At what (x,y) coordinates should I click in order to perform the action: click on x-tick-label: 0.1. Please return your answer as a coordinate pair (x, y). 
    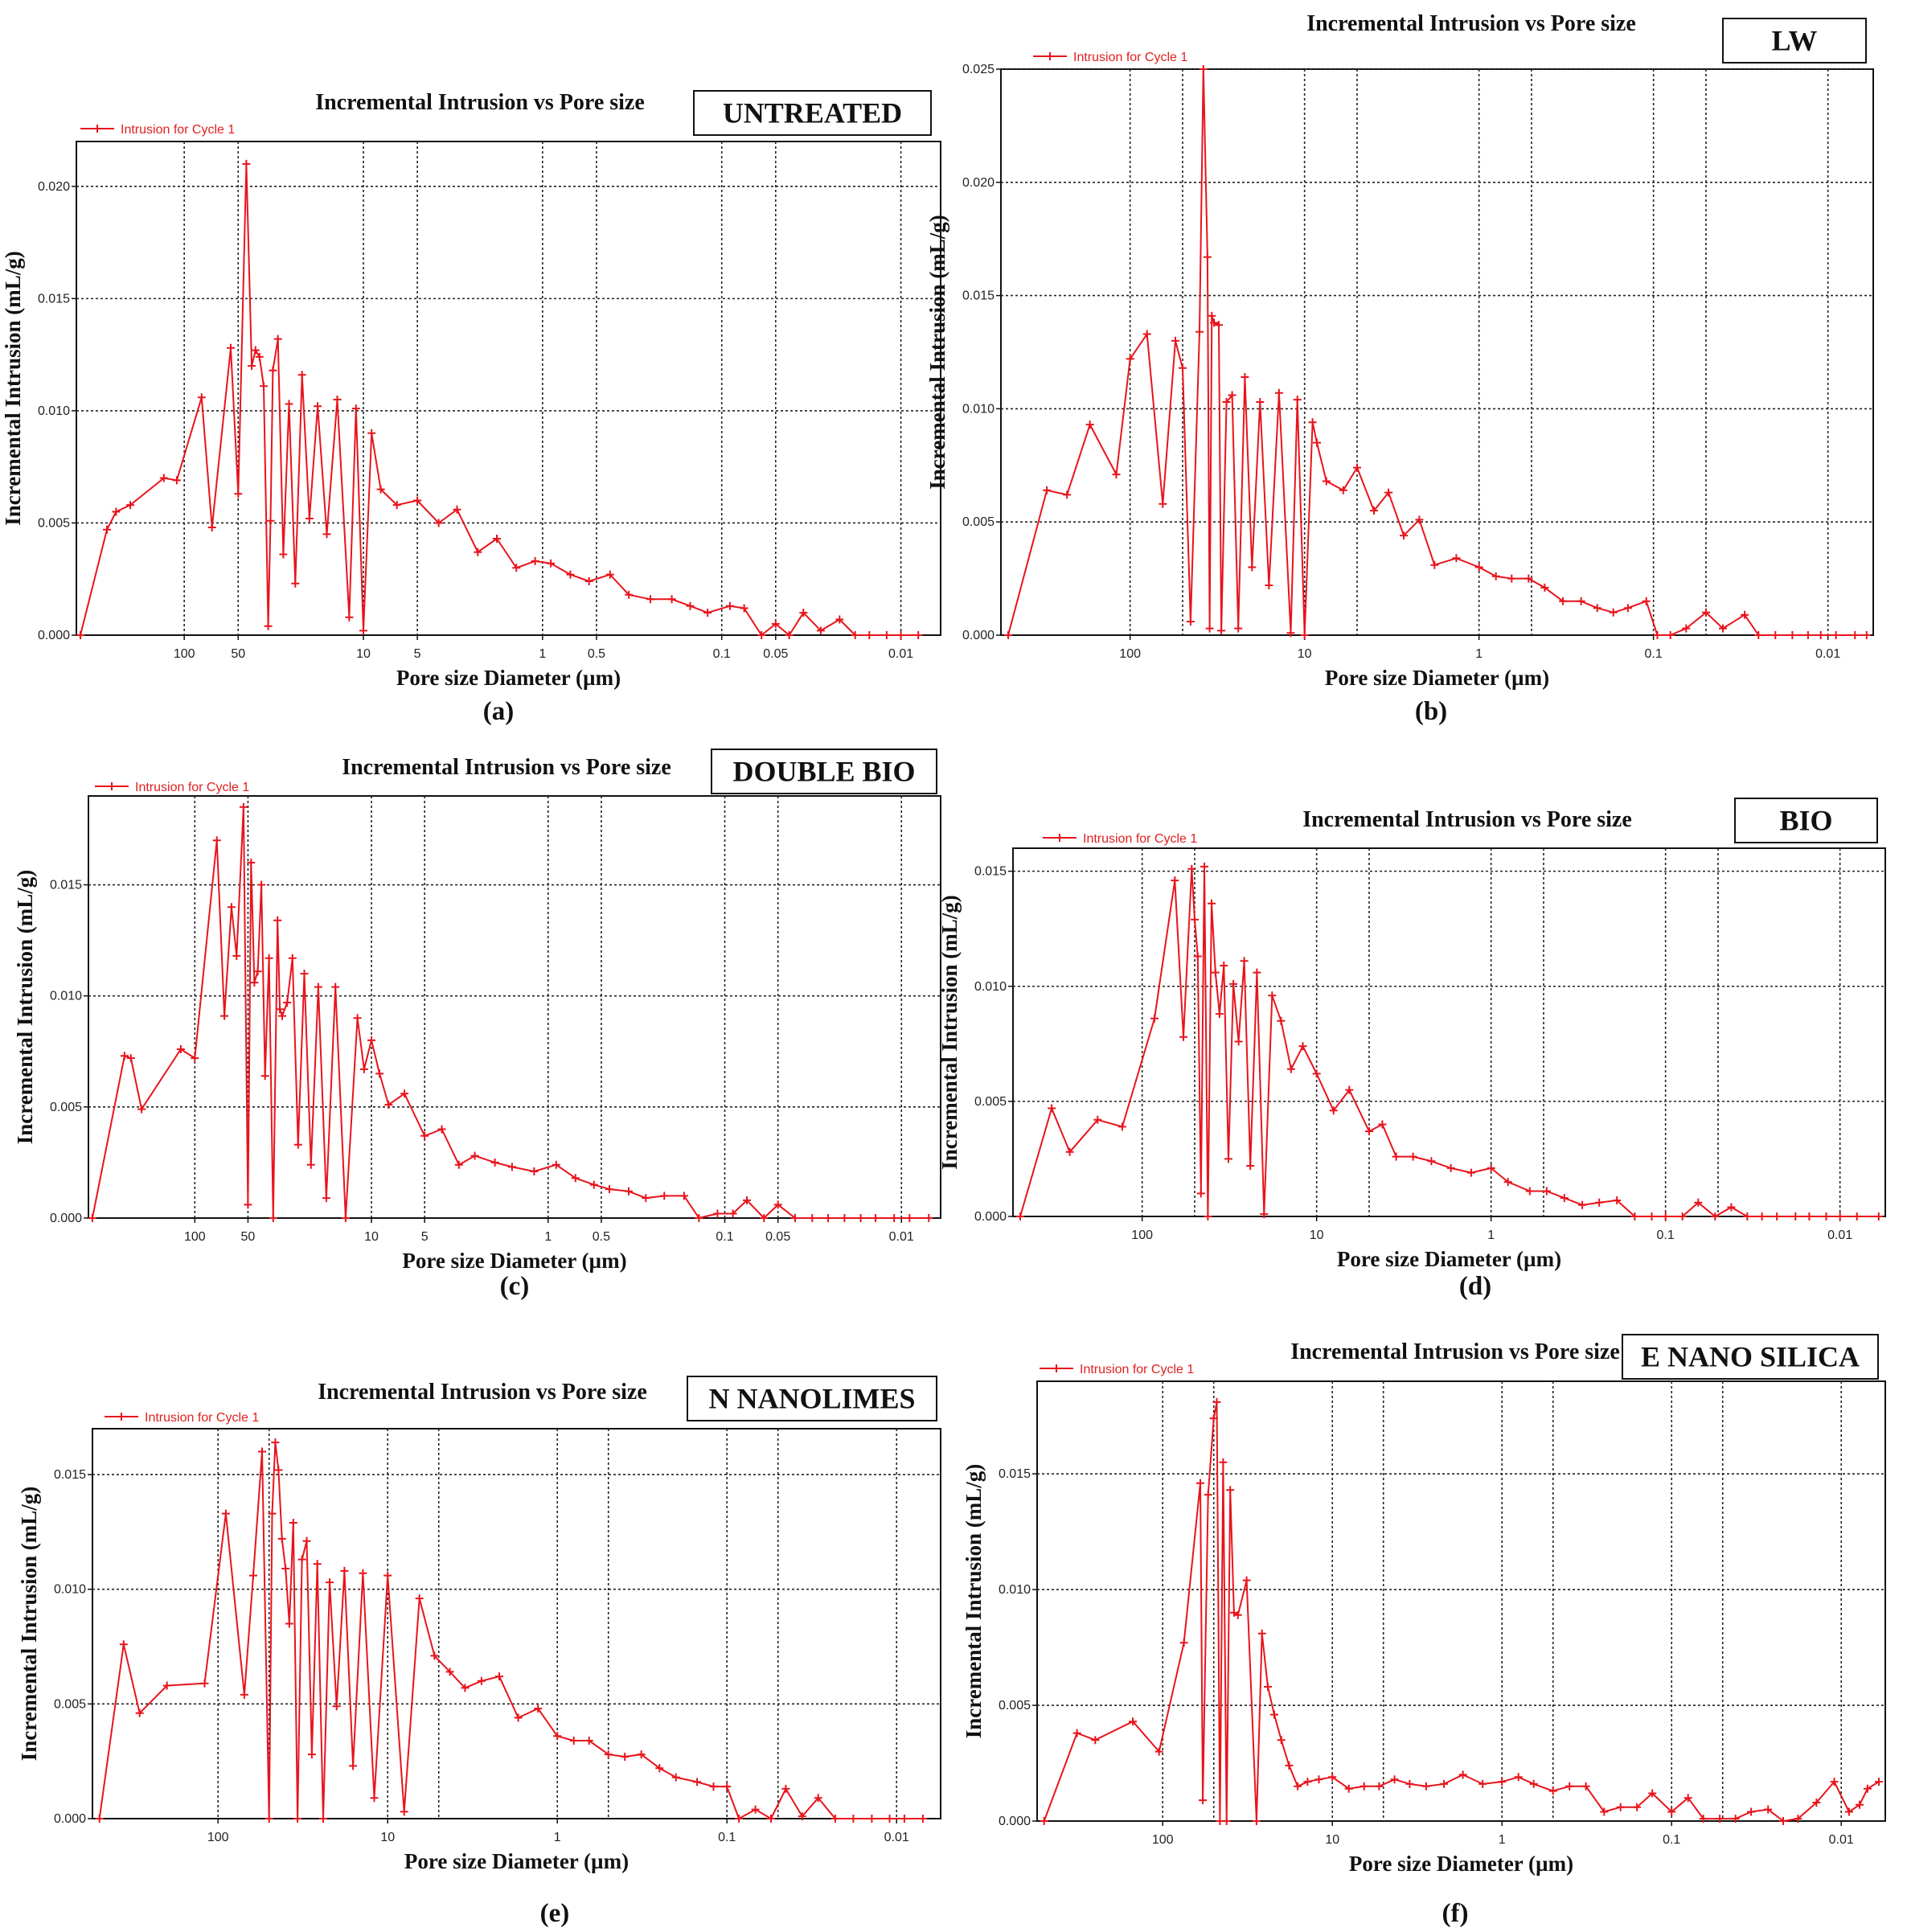
    Looking at the image, I should click on (722, 654).